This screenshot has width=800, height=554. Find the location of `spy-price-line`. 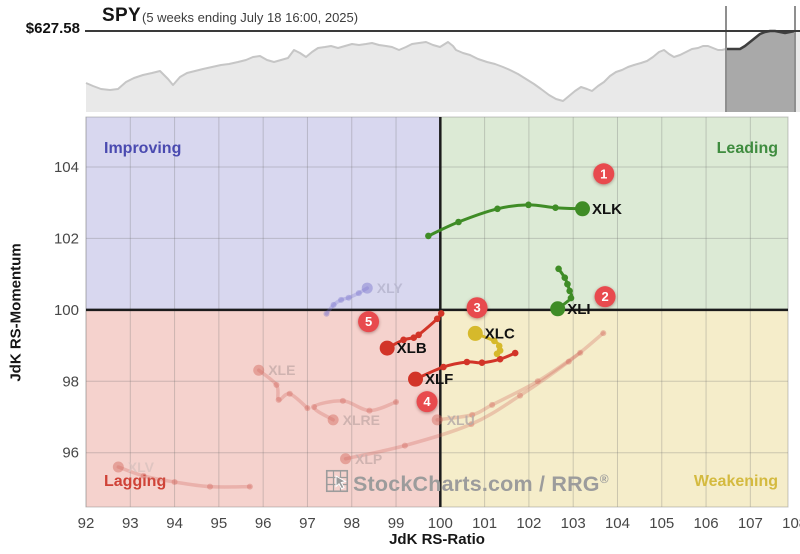

spy-price-line is located at coordinates (442, 66).